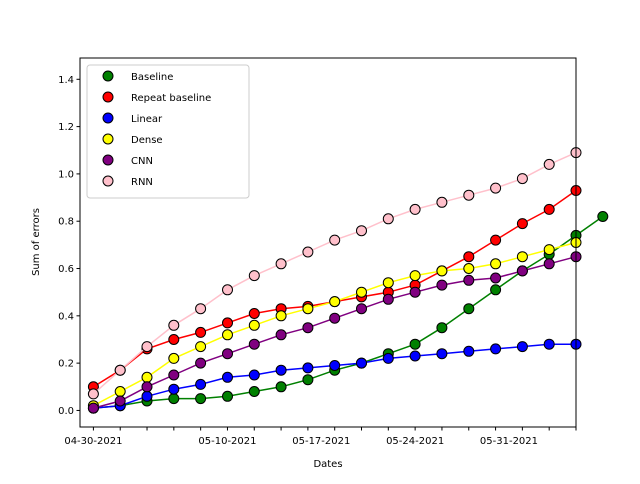 This screenshot has height=484, width=640. Describe the element at coordinates (142, 182) in the screenshot. I see `legend-label: RNN` at that location.